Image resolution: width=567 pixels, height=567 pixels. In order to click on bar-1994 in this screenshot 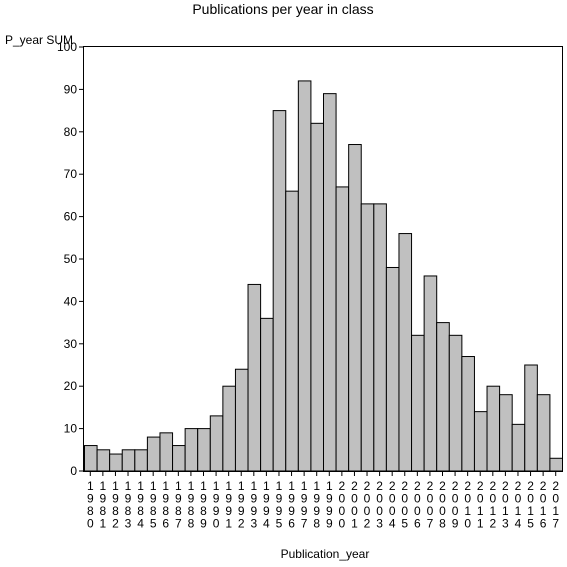, I will do `click(267, 394)`.